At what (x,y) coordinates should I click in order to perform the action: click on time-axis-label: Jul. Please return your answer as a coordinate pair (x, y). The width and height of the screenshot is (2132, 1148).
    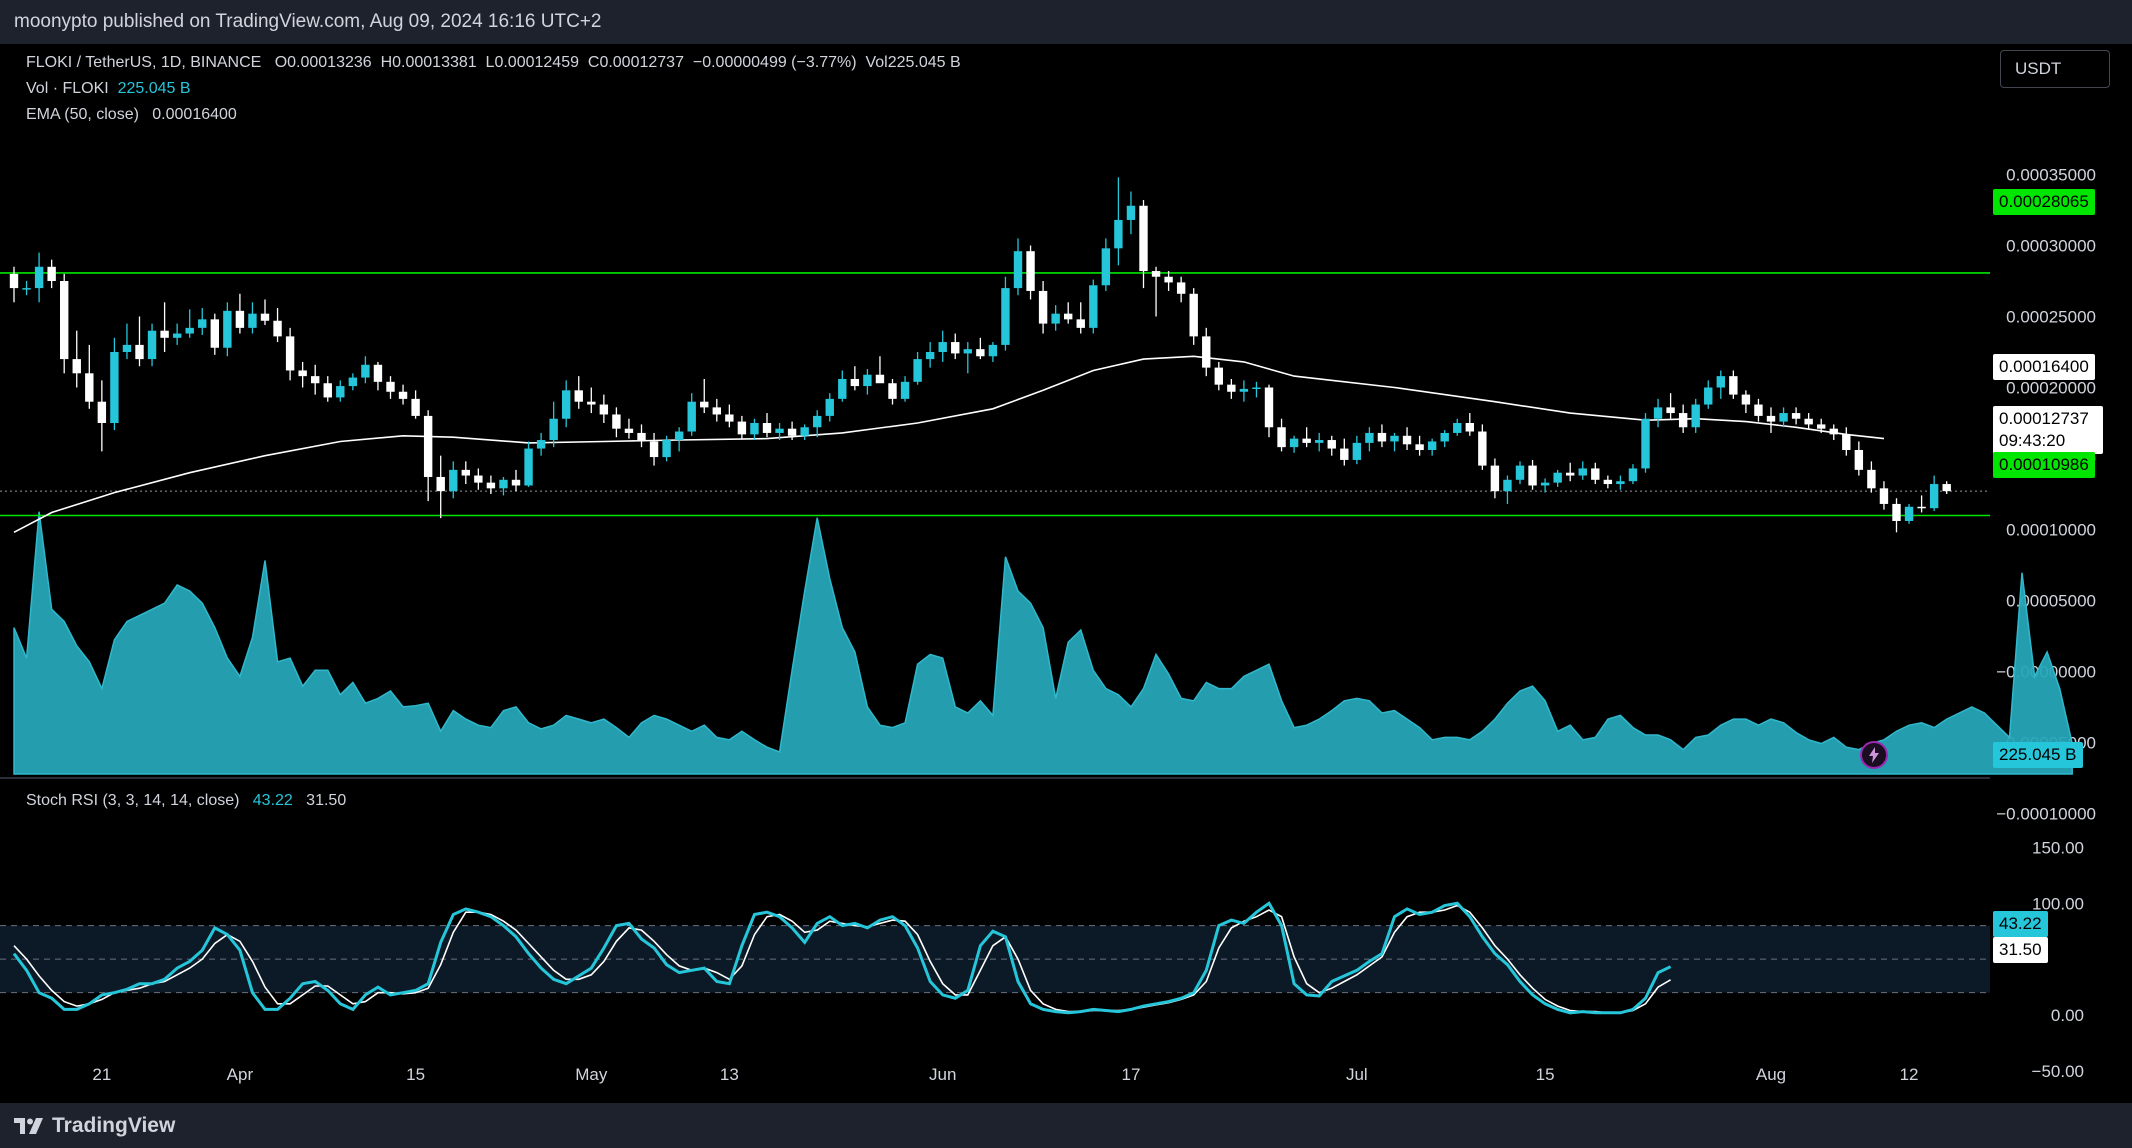
    Looking at the image, I should click on (1357, 1074).